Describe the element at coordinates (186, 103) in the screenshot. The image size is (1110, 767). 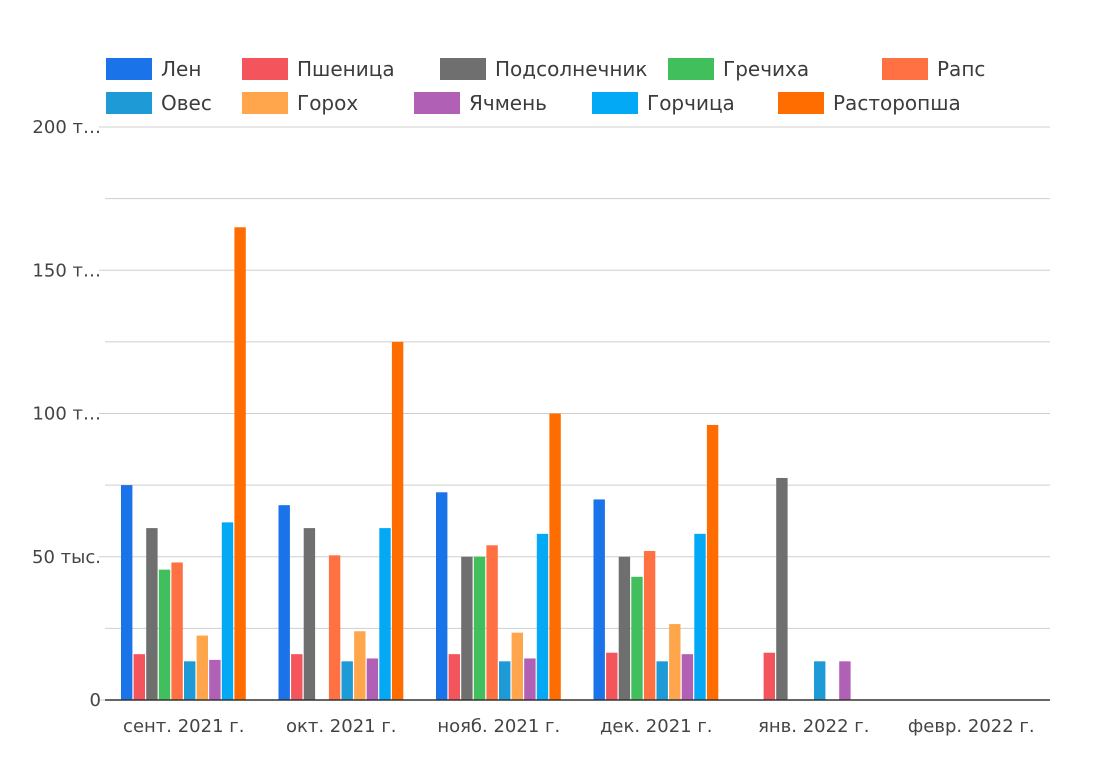
I see `legend-label: Овес` at that location.